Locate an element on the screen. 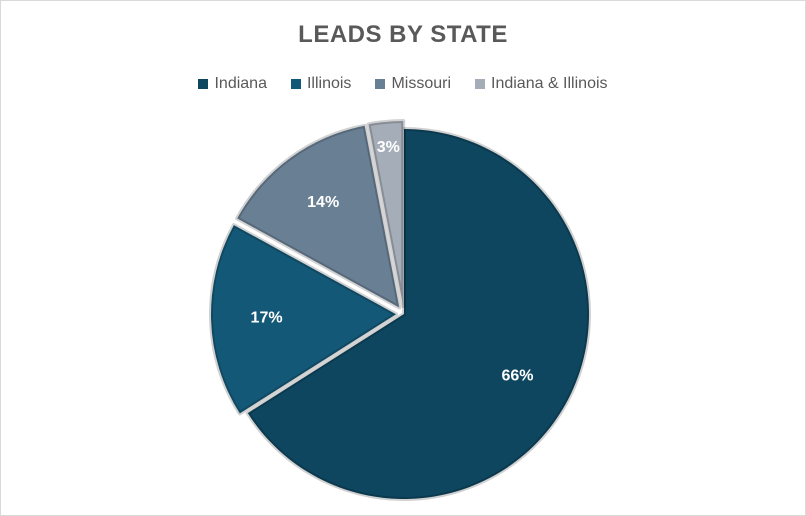 The height and width of the screenshot is (516, 806). legend-swatch-indiana-illinois is located at coordinates (480, 84).